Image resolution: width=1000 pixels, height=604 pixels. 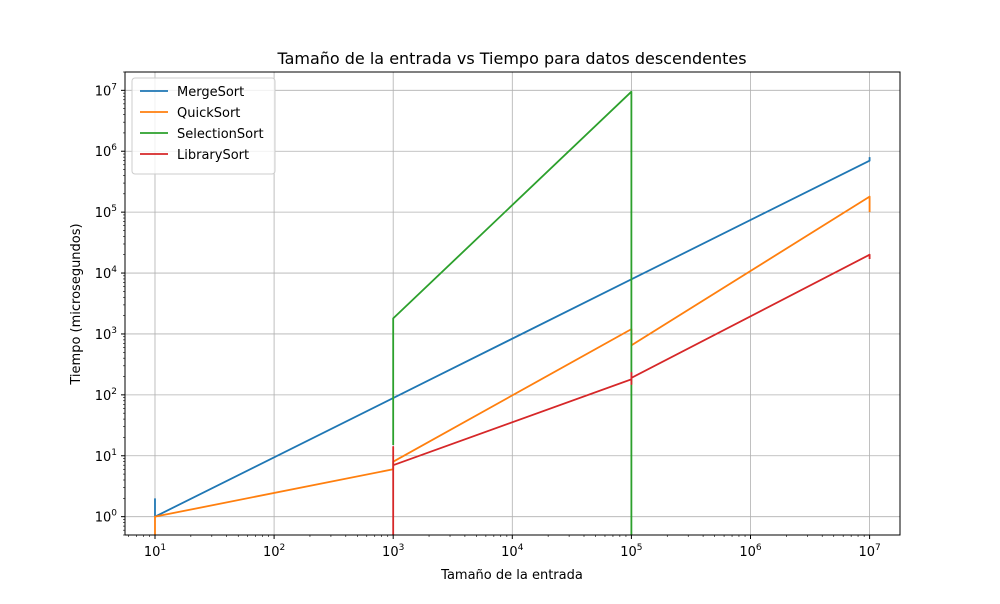 I want to click on x-axis: 10¹ 10² 10³ 104 10⁵ 106 10⁷, so click(x=504, y=547).